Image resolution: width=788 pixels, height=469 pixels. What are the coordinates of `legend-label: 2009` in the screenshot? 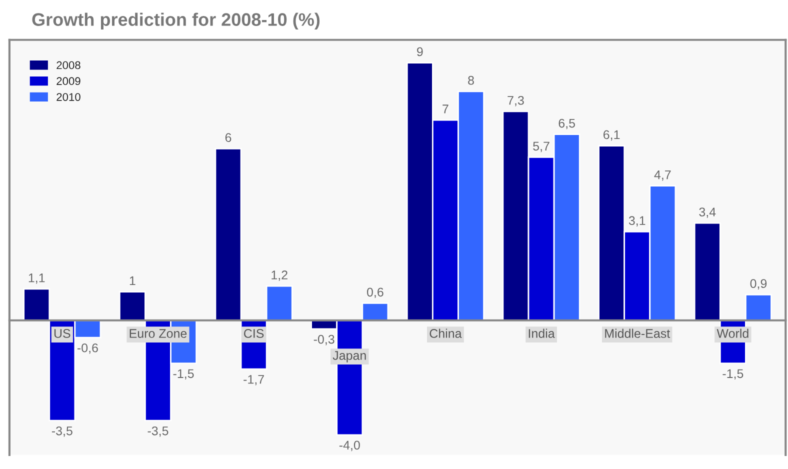 It's located at (68, 81).